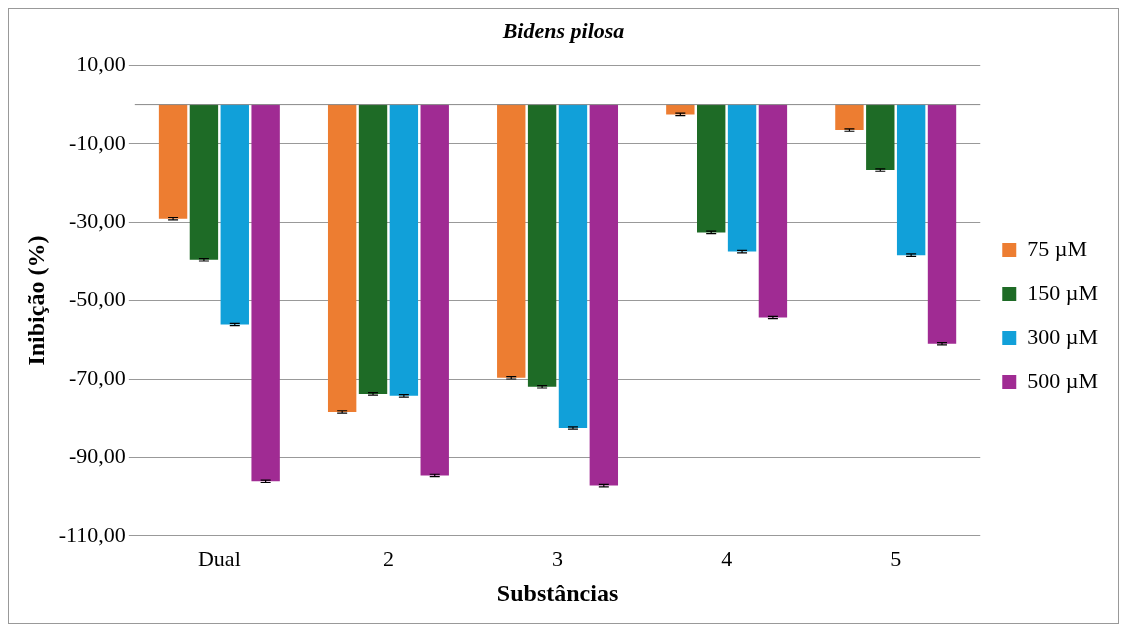  Describe the element at coordinates (388, 558) in the screenshot. I see `x-tick-label: 2` at that location.